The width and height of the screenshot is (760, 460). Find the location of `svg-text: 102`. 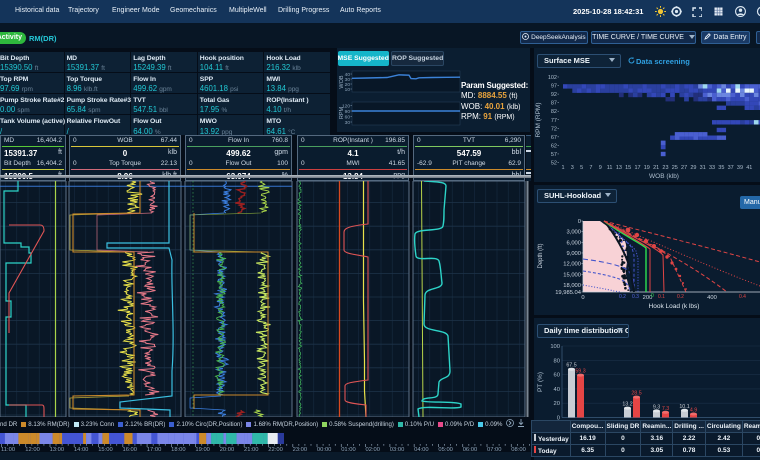

svg-text: 102 is located at coordinates (552, 78).